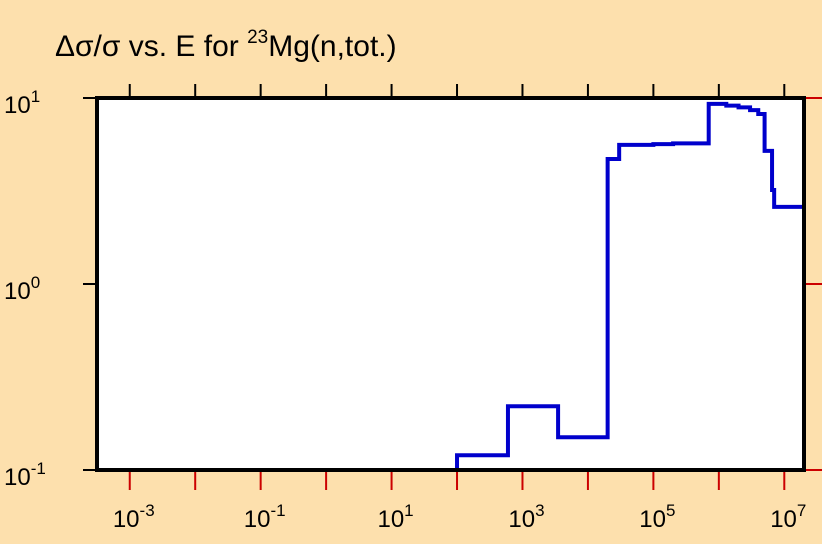 Image resolution: width=822 pixels, height=544 pixels. What do you see at coordinates (460, 517) in the screenshot?
I see `x-tick-labels: 10⁻³ 10⁻¹ 10¹ 10³ 10⁵ 10⁷` at bounding box center [460, 517].